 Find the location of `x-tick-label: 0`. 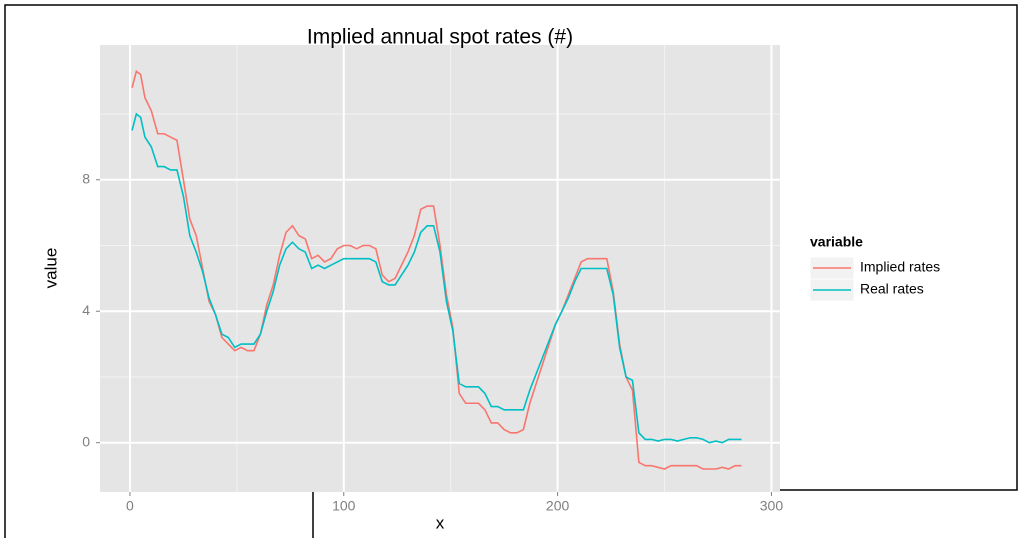

x-tick-label: 0 is located at coordinates (130, 506).